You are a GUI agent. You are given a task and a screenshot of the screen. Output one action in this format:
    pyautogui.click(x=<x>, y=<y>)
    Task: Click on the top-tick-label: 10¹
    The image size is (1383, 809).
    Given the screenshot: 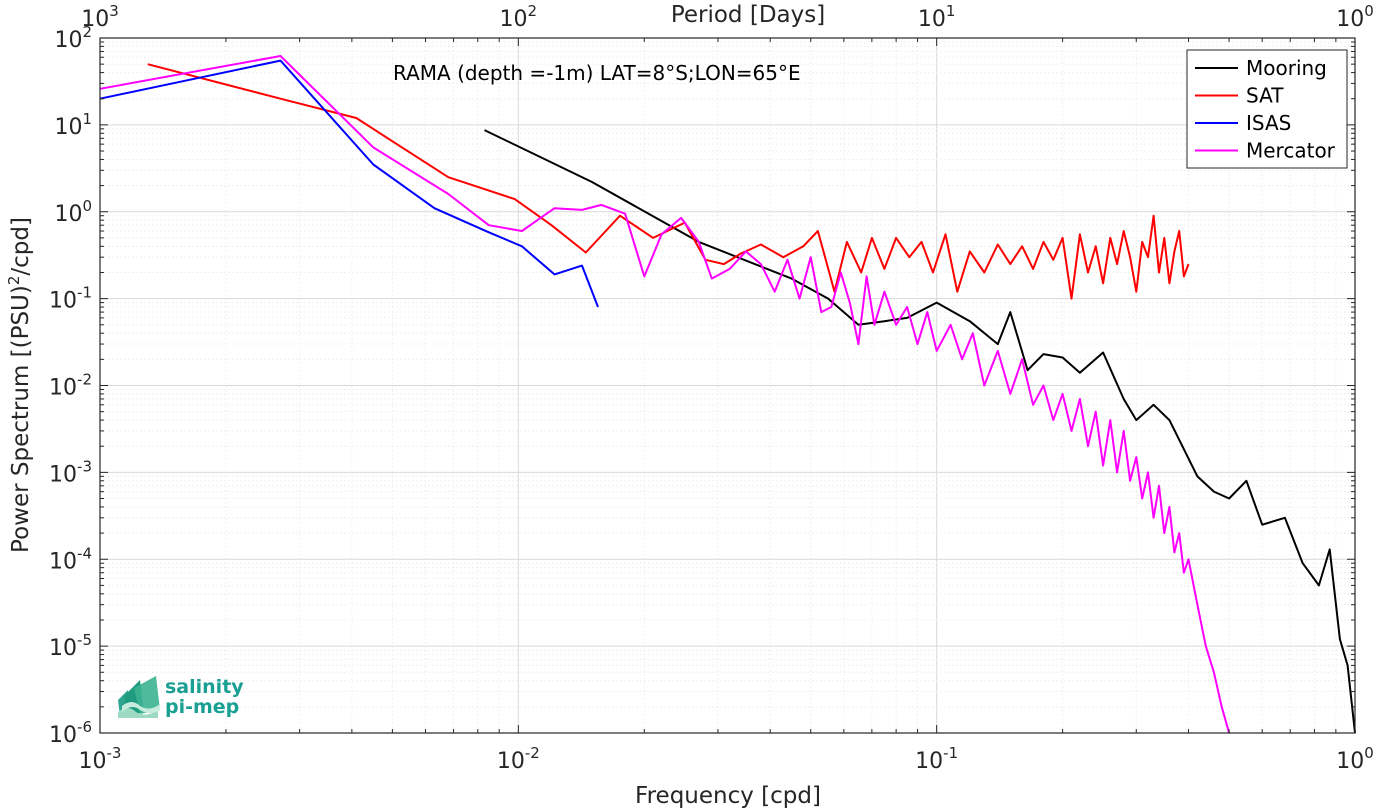 What is the action you would take?
    pyautogui.click(x=937, y=17)
    